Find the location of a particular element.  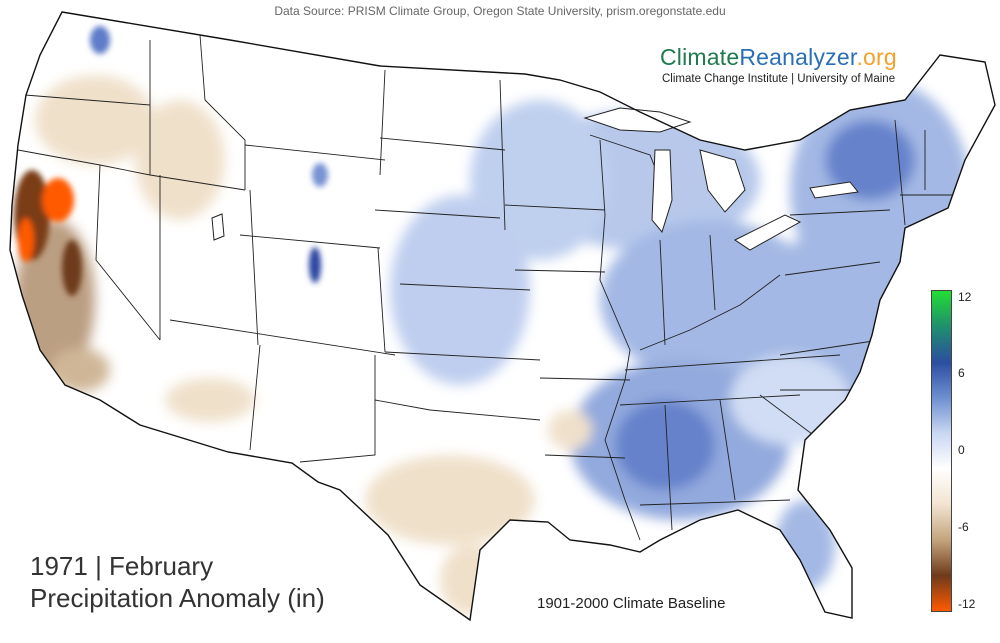

tn-border-south is located at coordinates (710, 400).